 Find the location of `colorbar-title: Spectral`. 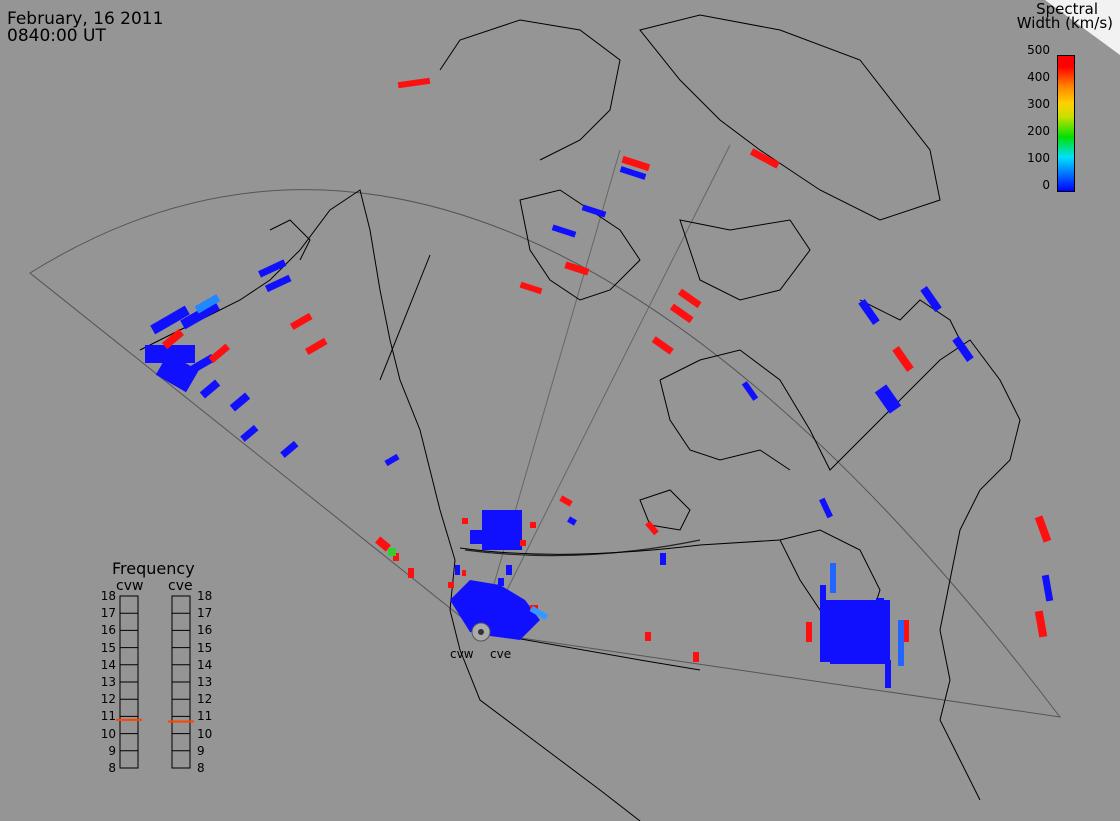

colorbar-title: Spectral is located at coordinates (1067, 9).